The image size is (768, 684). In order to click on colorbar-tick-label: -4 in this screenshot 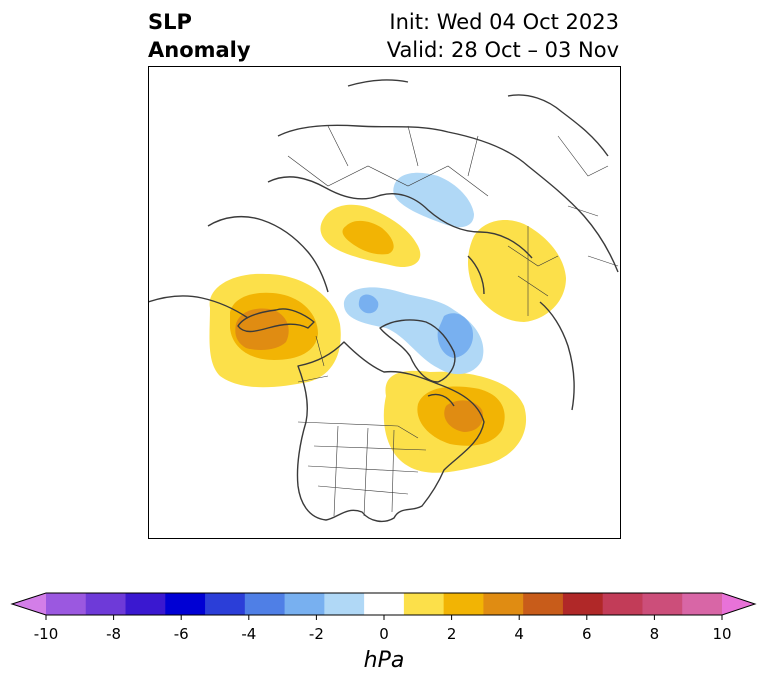, I will do `click(248, 634)`.